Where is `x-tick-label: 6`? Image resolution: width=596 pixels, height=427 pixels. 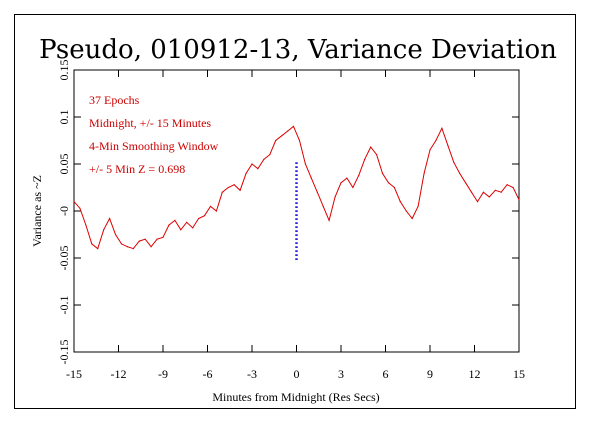
x-tick-label: 6 is located at coordinates (386, 374).